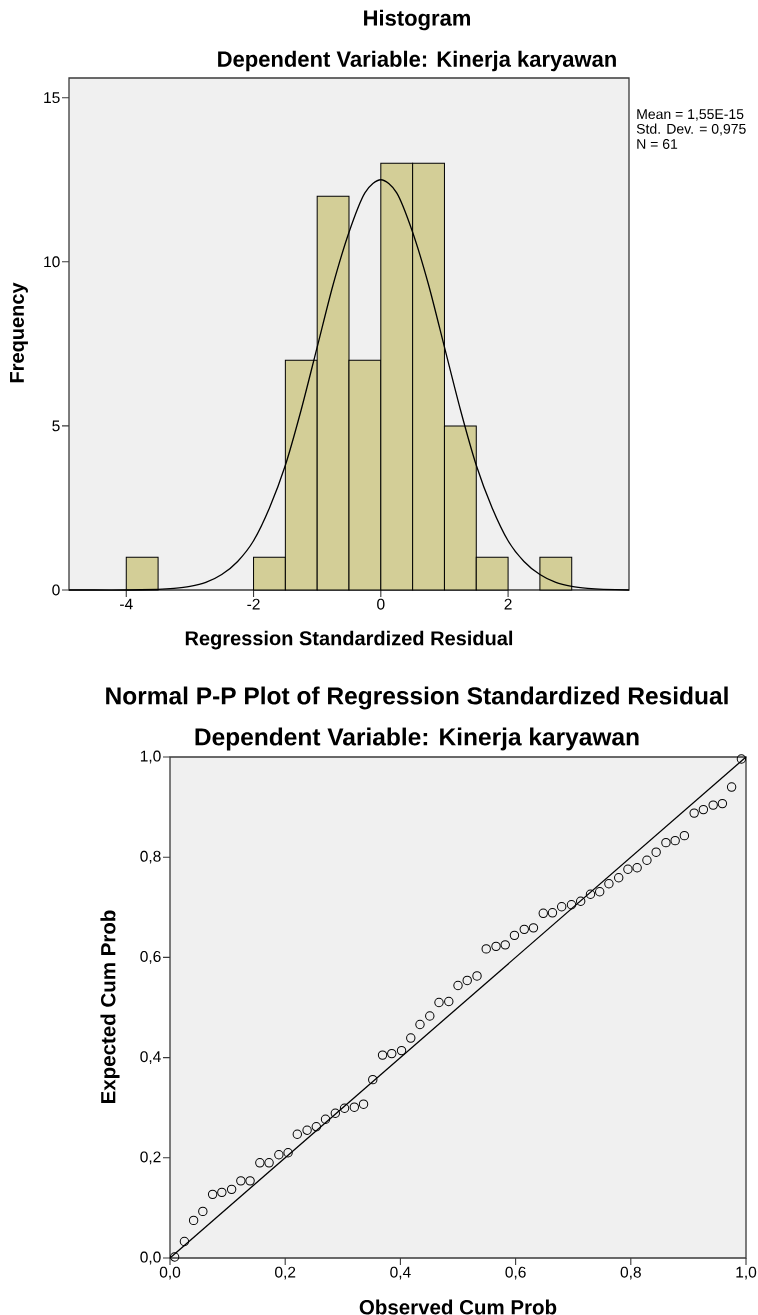 This screenshot has height=1315, width=758. Describe the element at coordinates (52, 98) in the screenshot. I see `y-tick-label: 15` at that location.